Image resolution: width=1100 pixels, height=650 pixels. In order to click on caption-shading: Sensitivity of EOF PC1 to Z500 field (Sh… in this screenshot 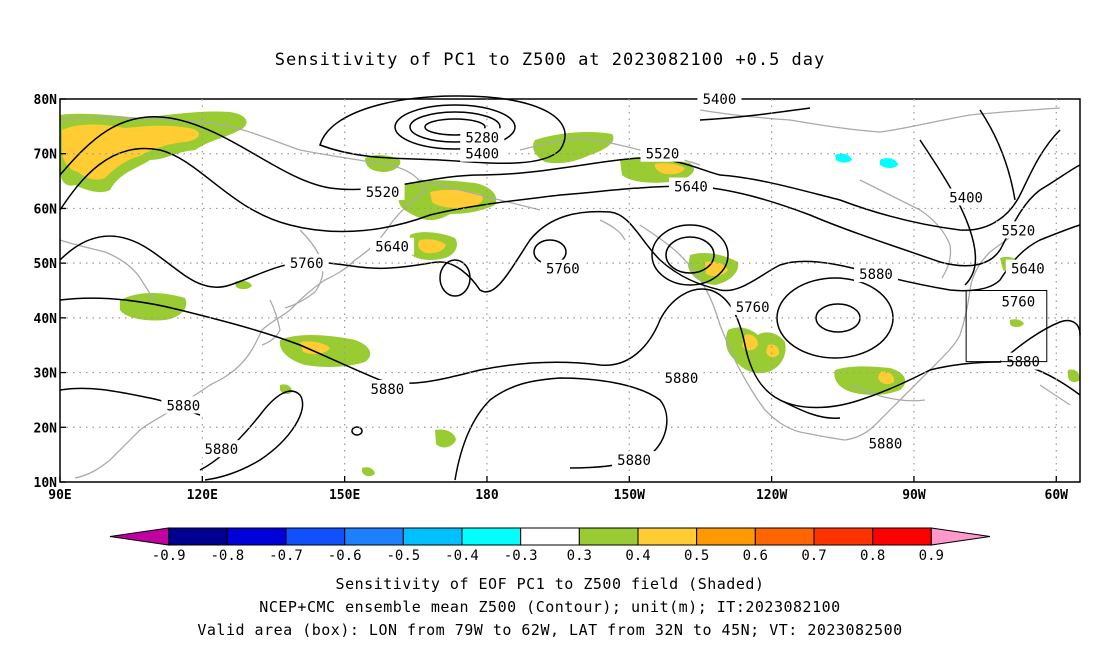, I will do `click(550, 584)`.